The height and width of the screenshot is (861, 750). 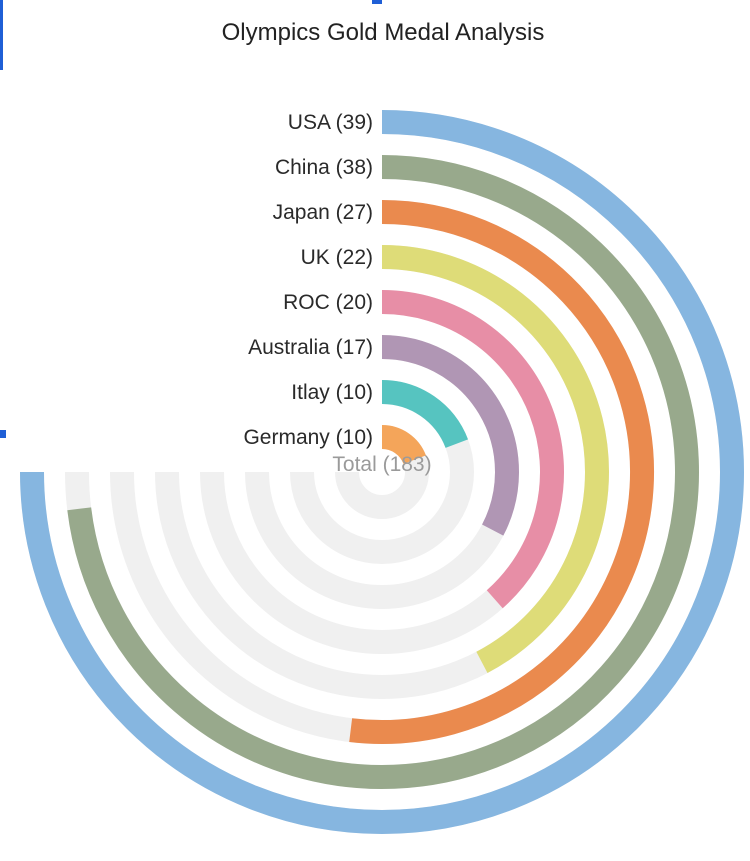 I want to click on bar-germany, so click(x=403, y=445).